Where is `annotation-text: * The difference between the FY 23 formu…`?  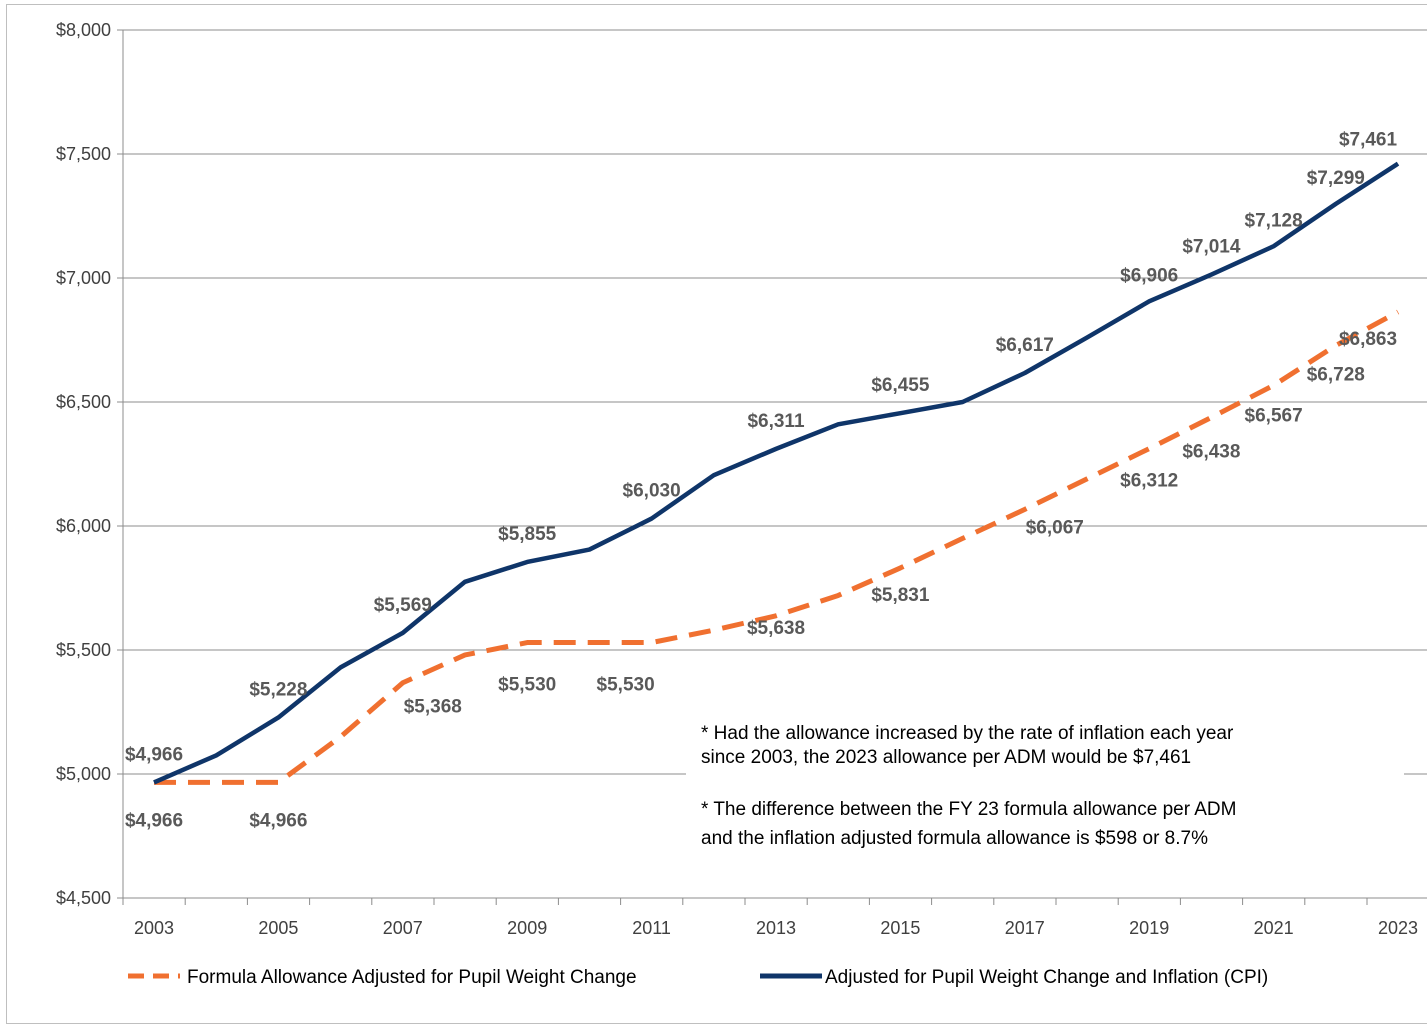 annotation-text: * The difference between the FY 23 formu… is located at coordinates (968, 809).